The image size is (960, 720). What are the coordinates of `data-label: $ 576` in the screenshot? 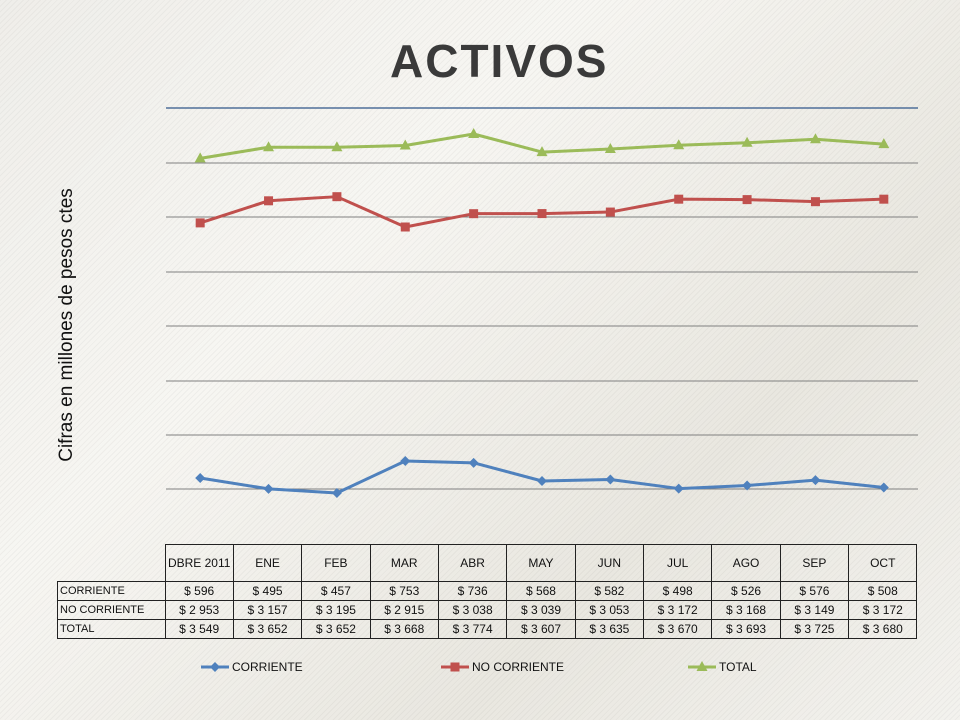 It's located at (814, 591).